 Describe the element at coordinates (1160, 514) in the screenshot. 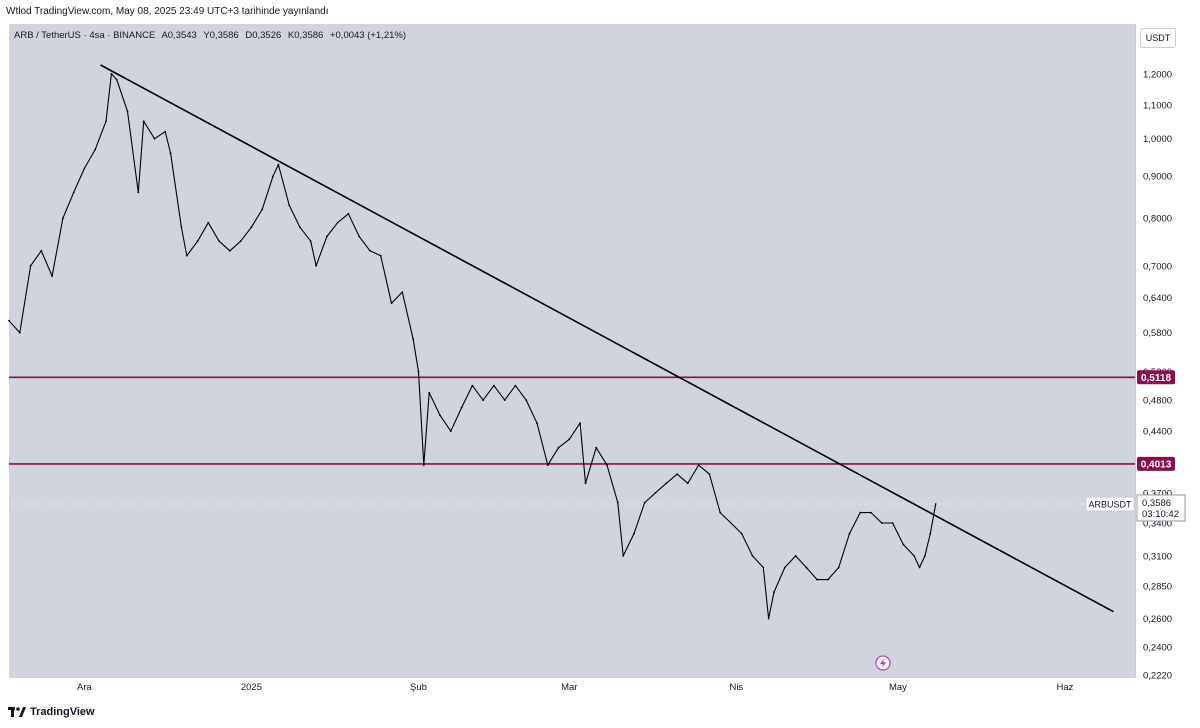

I see `bar-countdown: 03:10:42` at that location.